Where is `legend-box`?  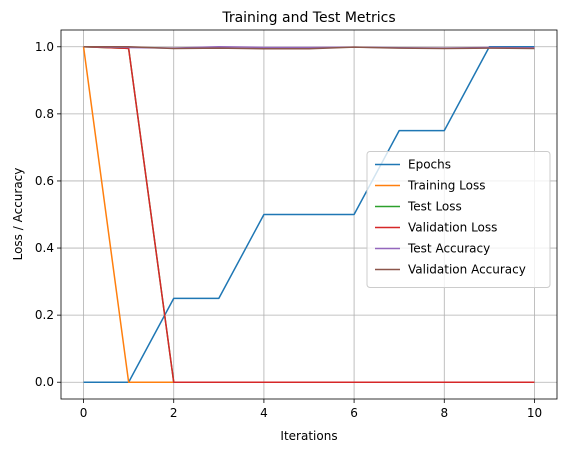 legend-box is located at coordinates (458, 219).